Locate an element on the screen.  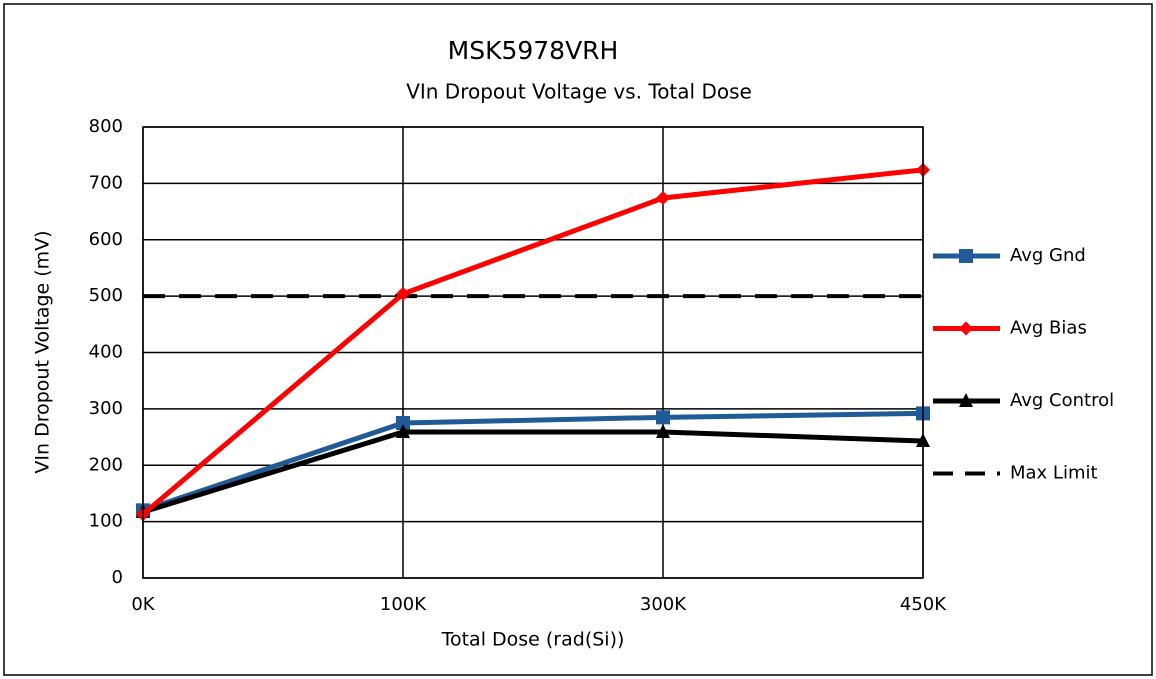
y-tick-label: 600 is located at coordinates (106, 239).